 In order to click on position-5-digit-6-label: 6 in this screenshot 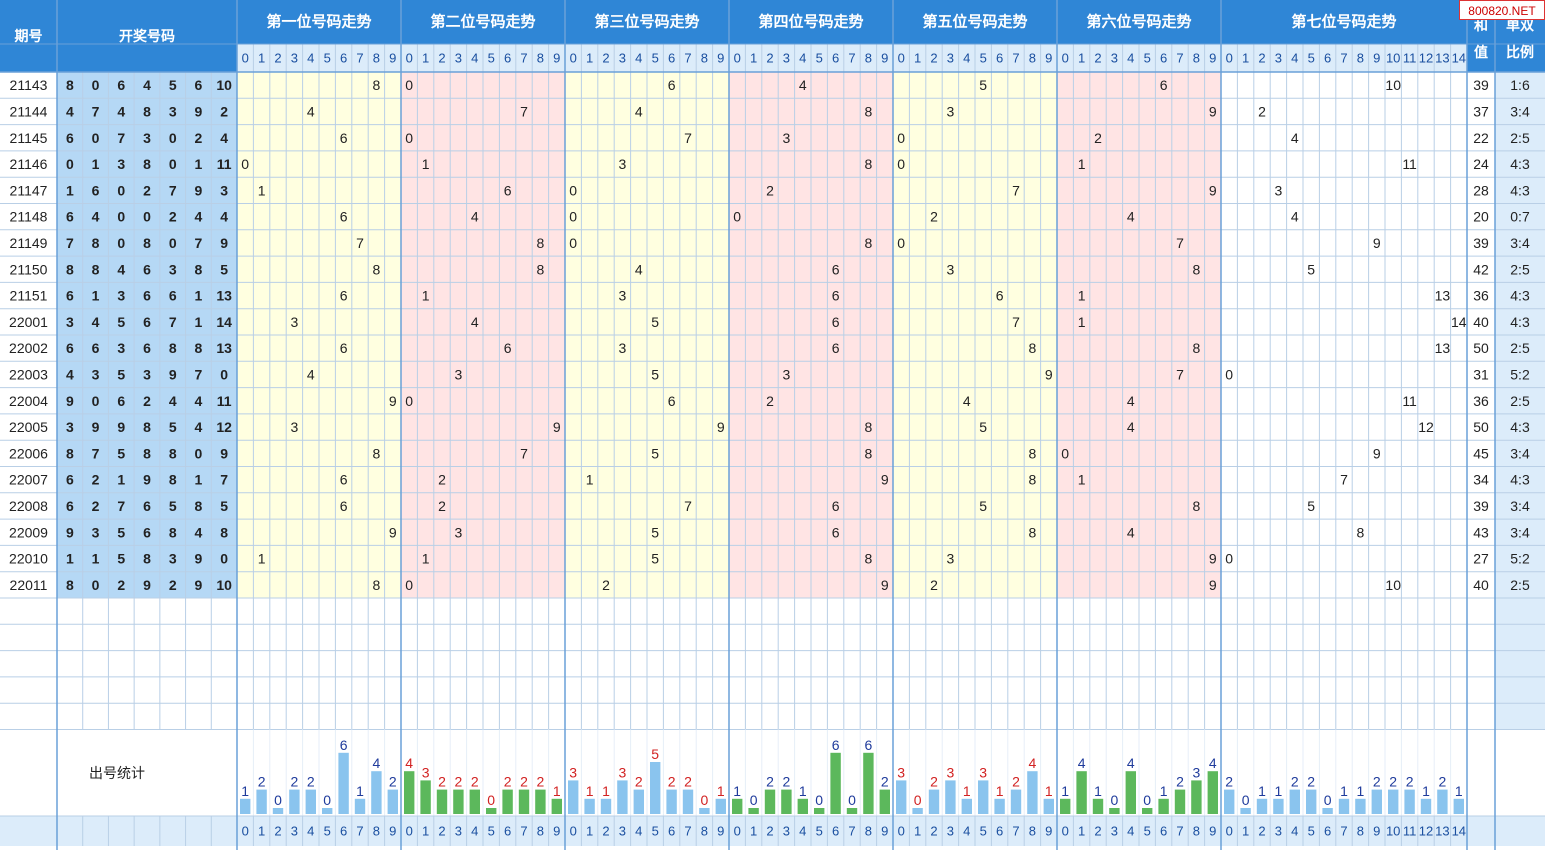, I will do `click(999, 58)`.